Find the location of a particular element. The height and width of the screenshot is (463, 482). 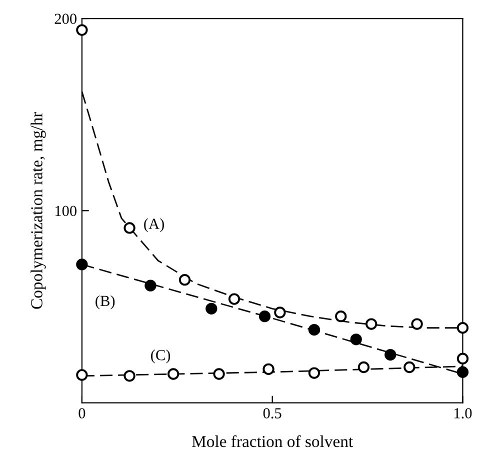

x-tick-label: 0.5 is located at coordinates (272, 413).